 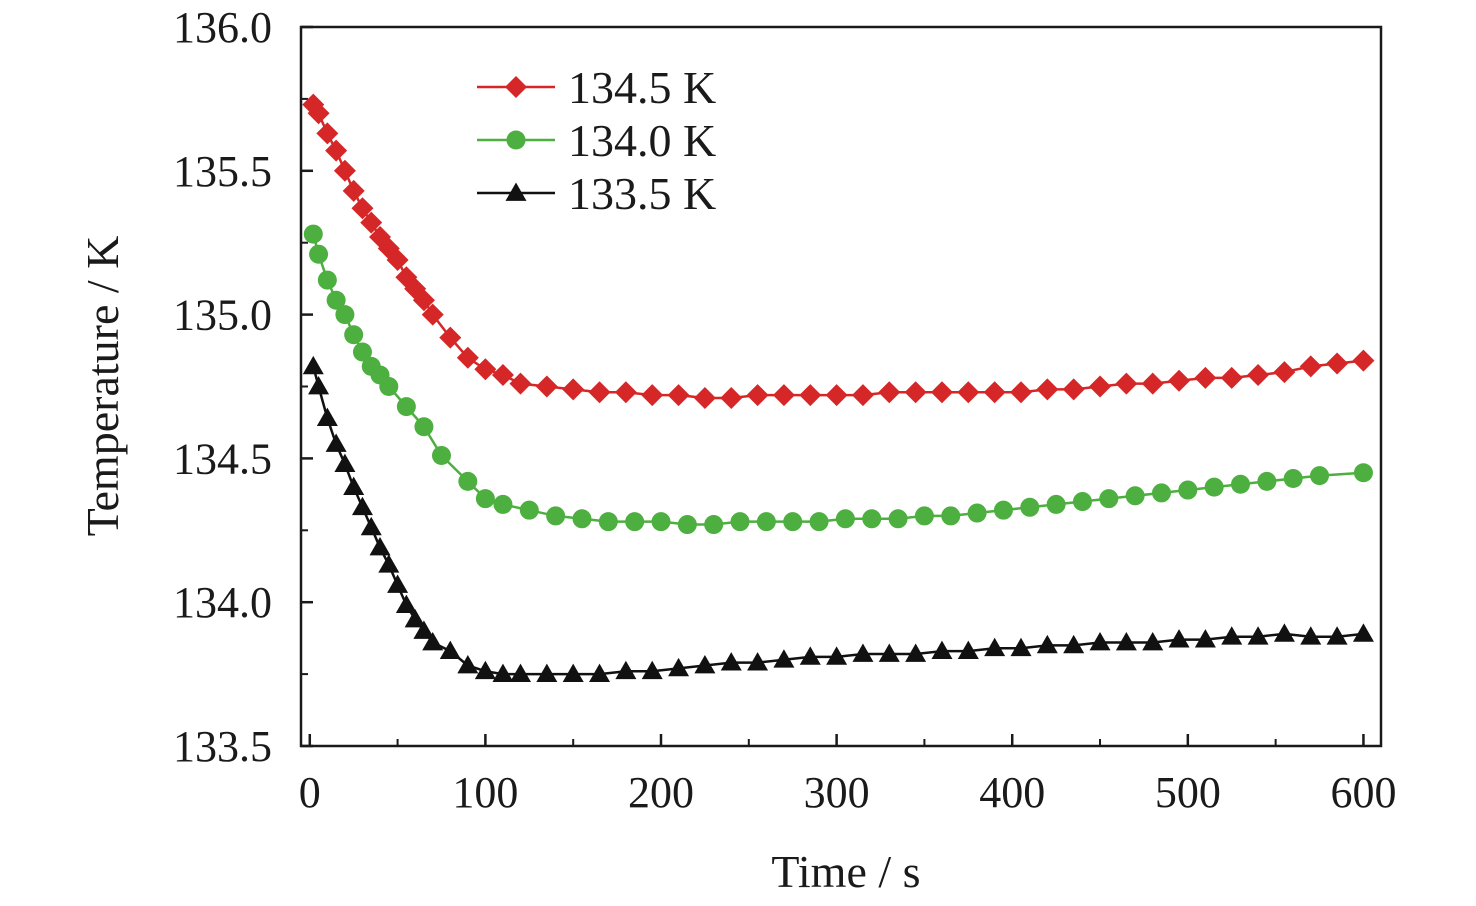 What do you see at coordinates (661, 792) in the screenshot?
I see `x-tick-label: 200` at bounding box center [661, 792].